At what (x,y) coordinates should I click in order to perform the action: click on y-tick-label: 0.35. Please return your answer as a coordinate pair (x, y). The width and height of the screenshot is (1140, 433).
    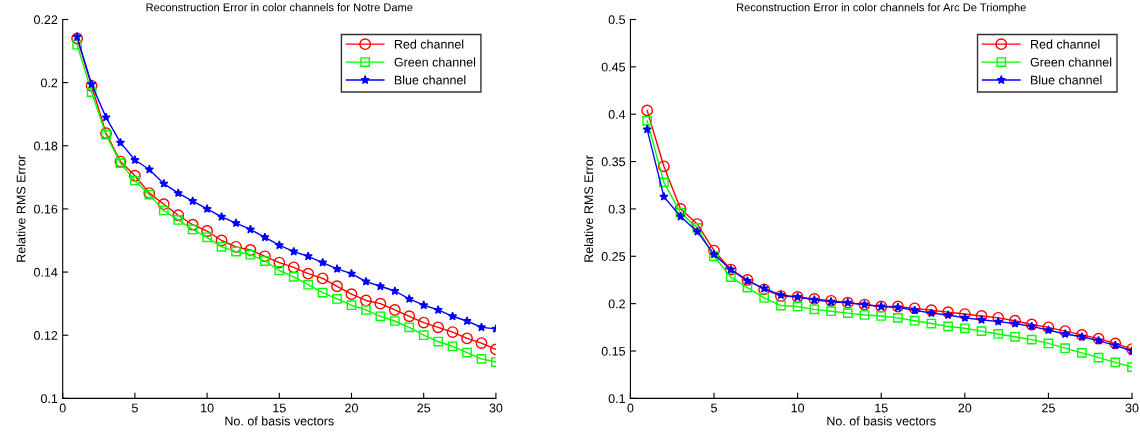
    Looking at the image, I should click on (613, 162).